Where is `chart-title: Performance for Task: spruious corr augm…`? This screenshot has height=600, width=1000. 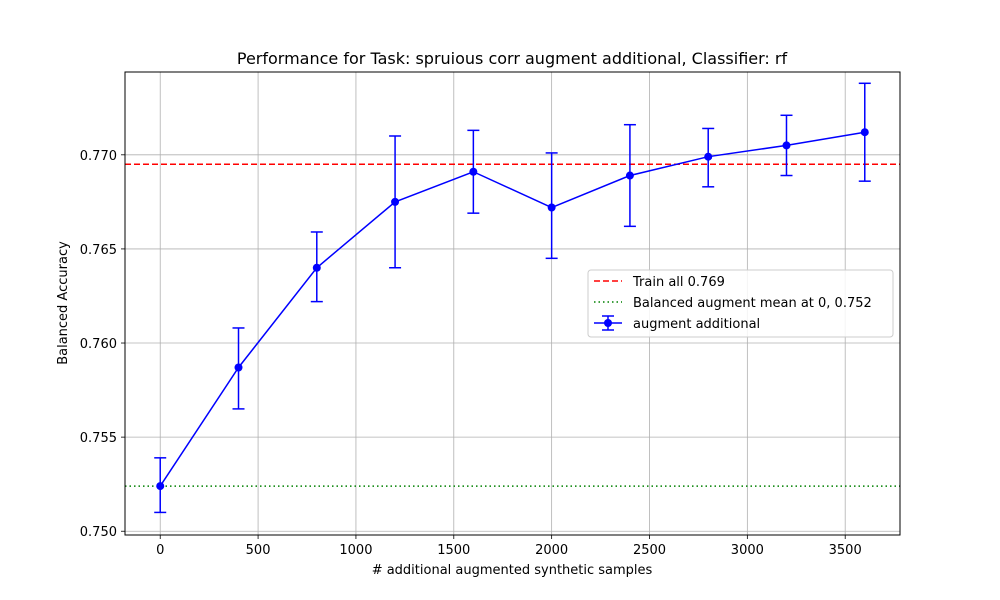
chart-title: Performance for Task: spruious corr augm… is located at coordinates (512, 58).